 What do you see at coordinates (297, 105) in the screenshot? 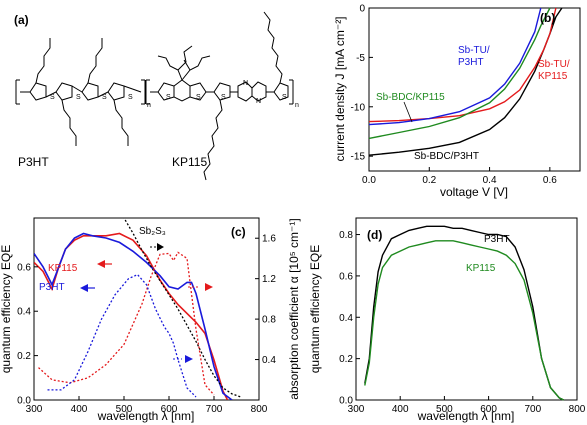
I see `kp115-repeat-subscript: n` at bounding box center [297, 105].